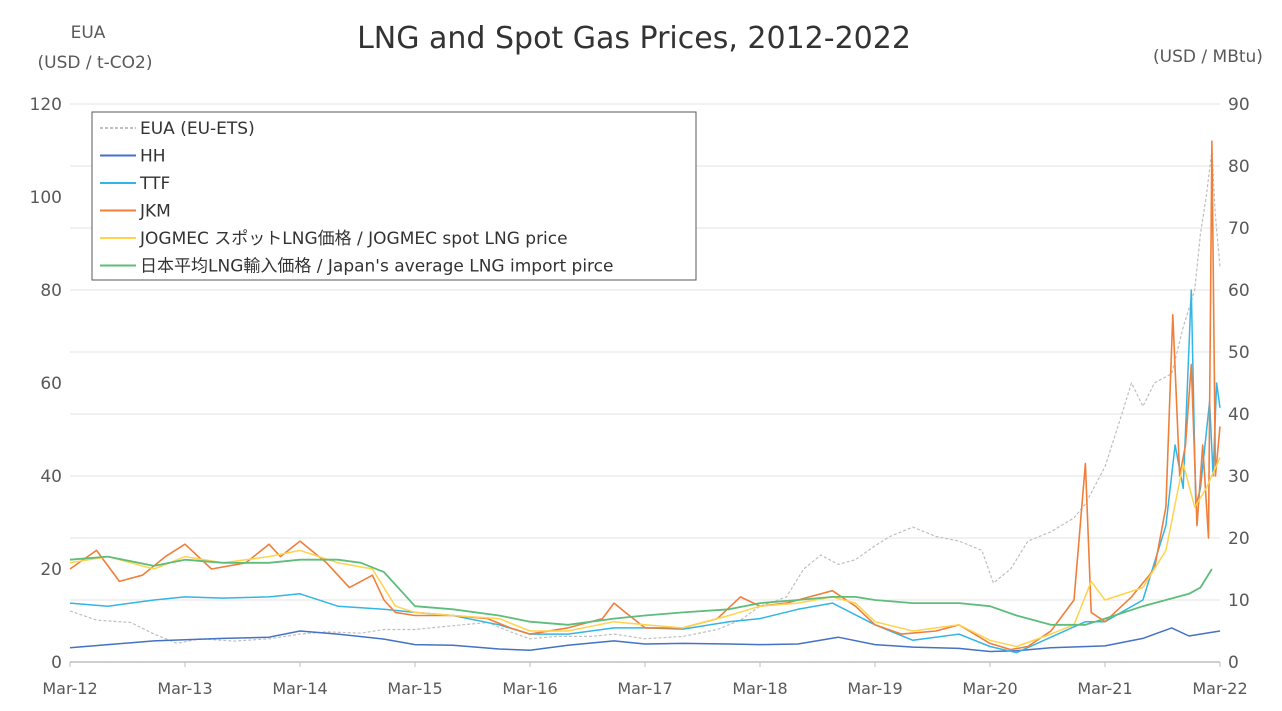 The image size is (1282, 711). What do you see at coordinates (1104, 688) in the screenshot?
I see `x-tick-label: Mar-21` at bounding box center [1104, 688].